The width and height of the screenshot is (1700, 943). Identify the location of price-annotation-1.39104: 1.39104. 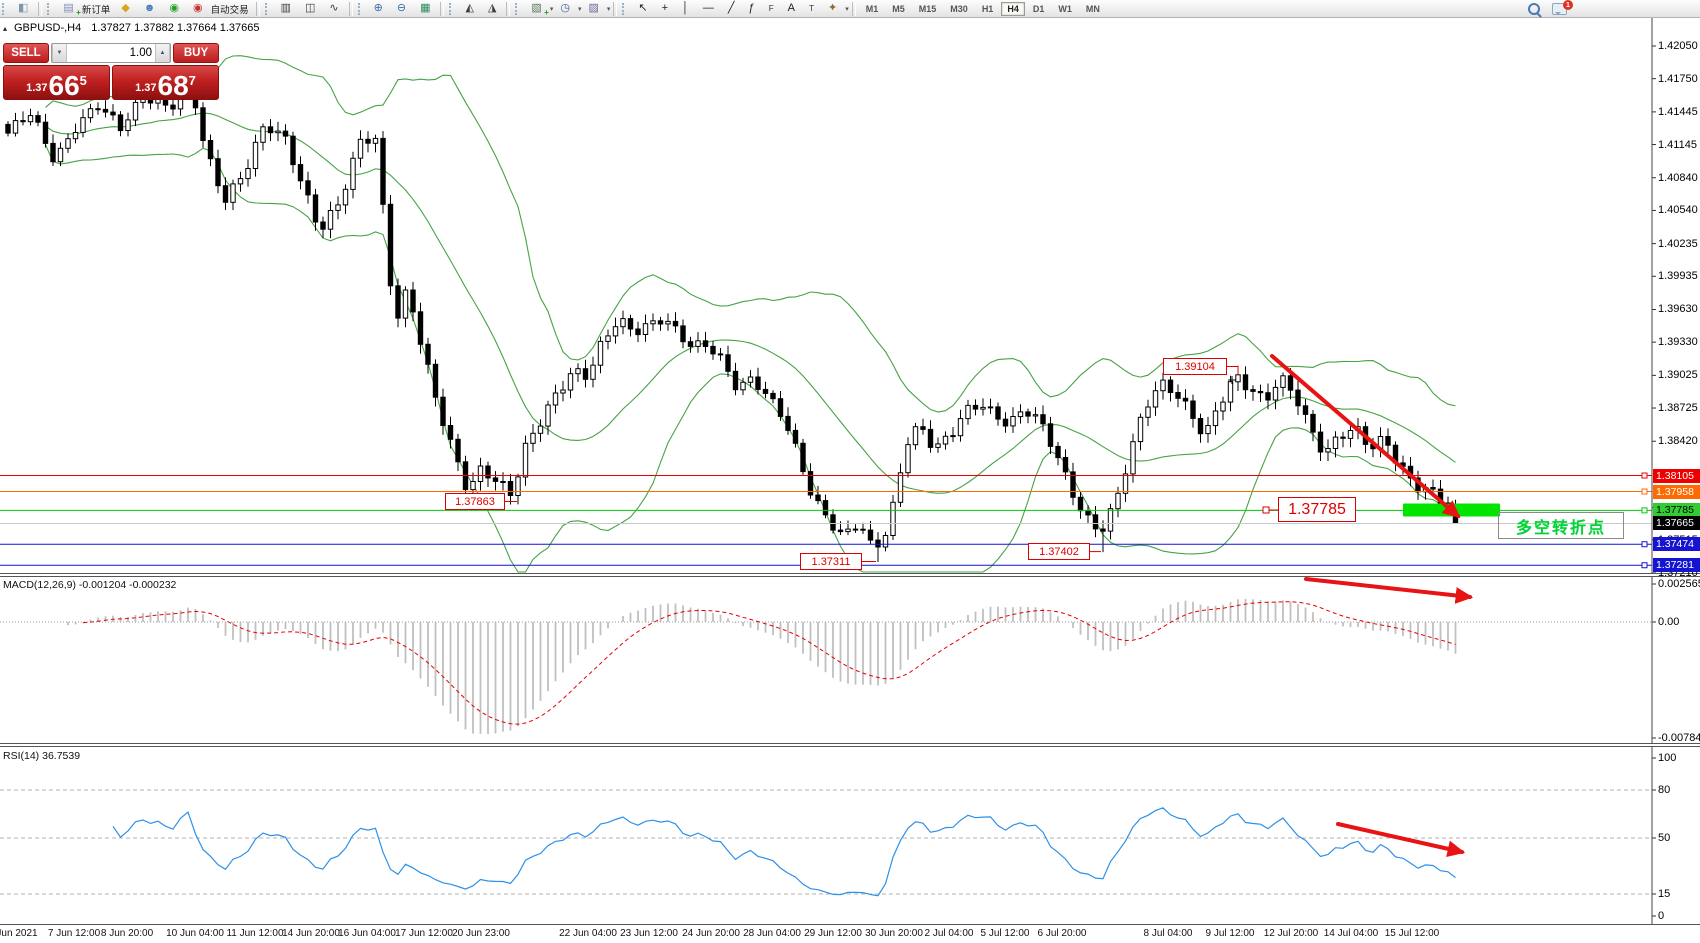
(1195, 366).